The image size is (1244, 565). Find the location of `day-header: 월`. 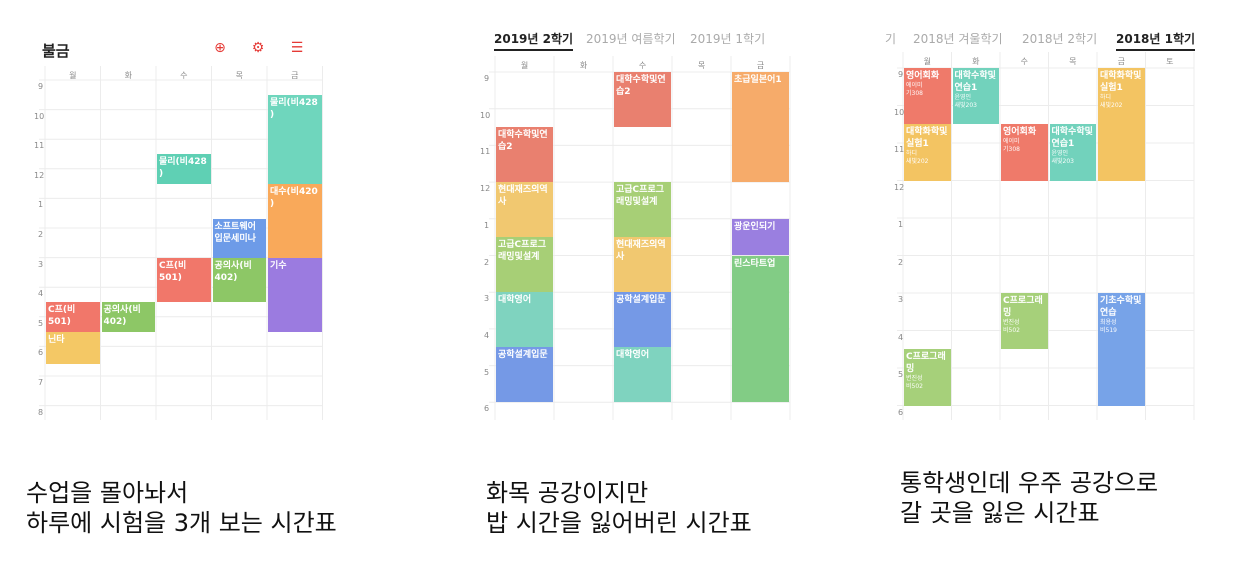

day-header: 월 is located at coordinates (927, 61).